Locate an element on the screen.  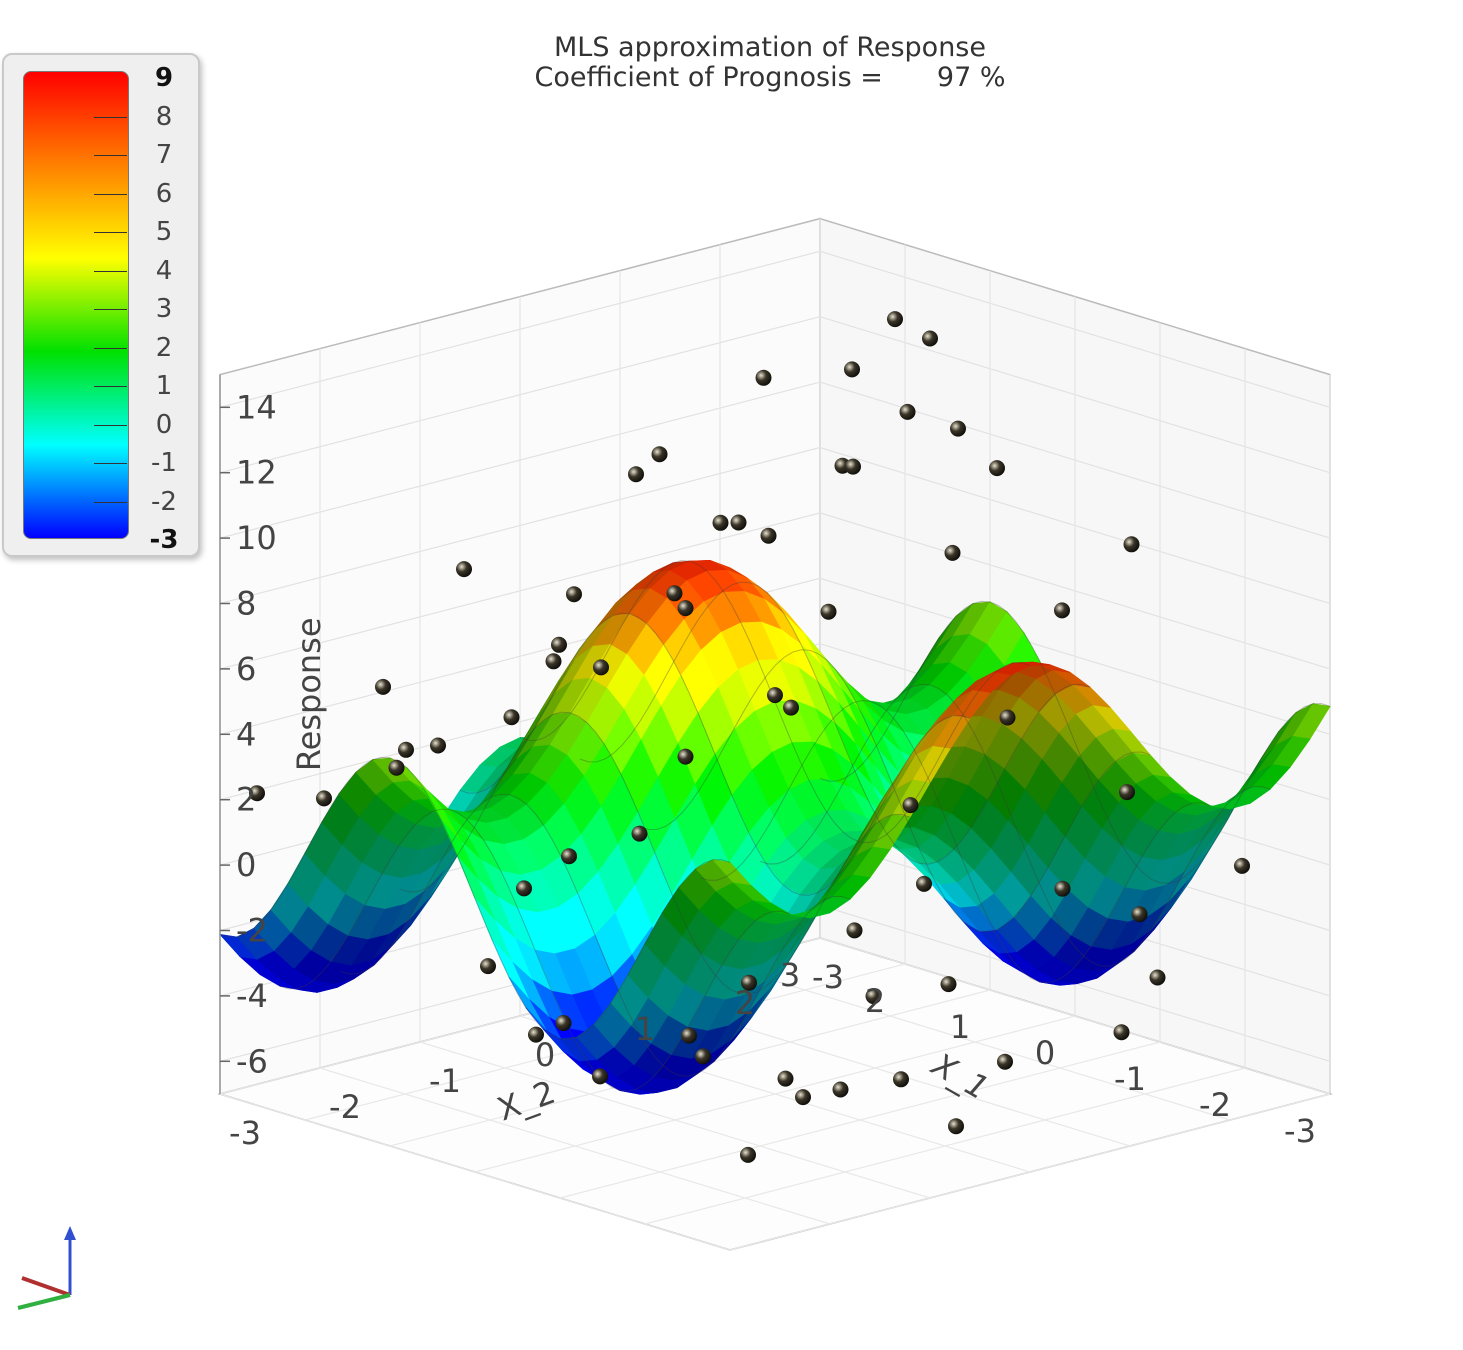
y-tick-label: -1 is located at coordinates (445, 1081).